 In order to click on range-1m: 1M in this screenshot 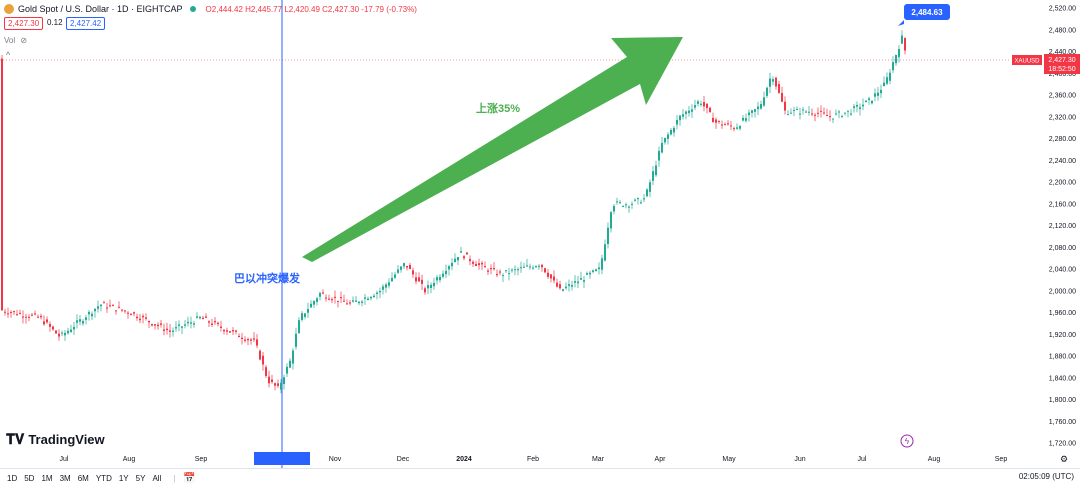, I will do `click(47, 478)`.